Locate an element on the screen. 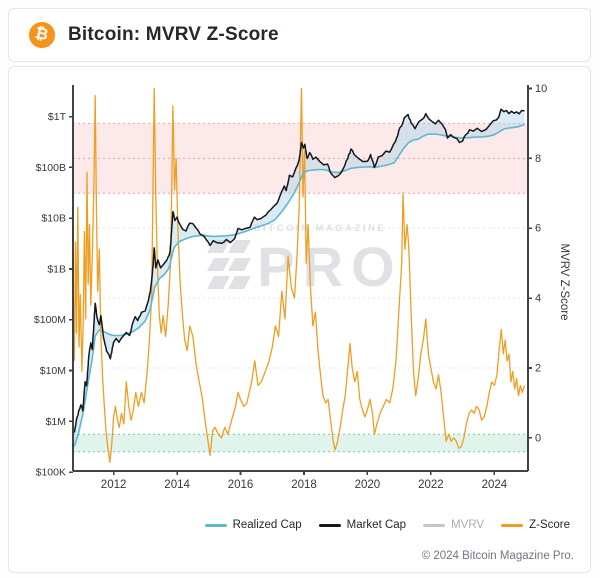 This screenshot has height=578, width=600. legend-item-realized-cap: Realized Cap is located at coordinates (253, 525).